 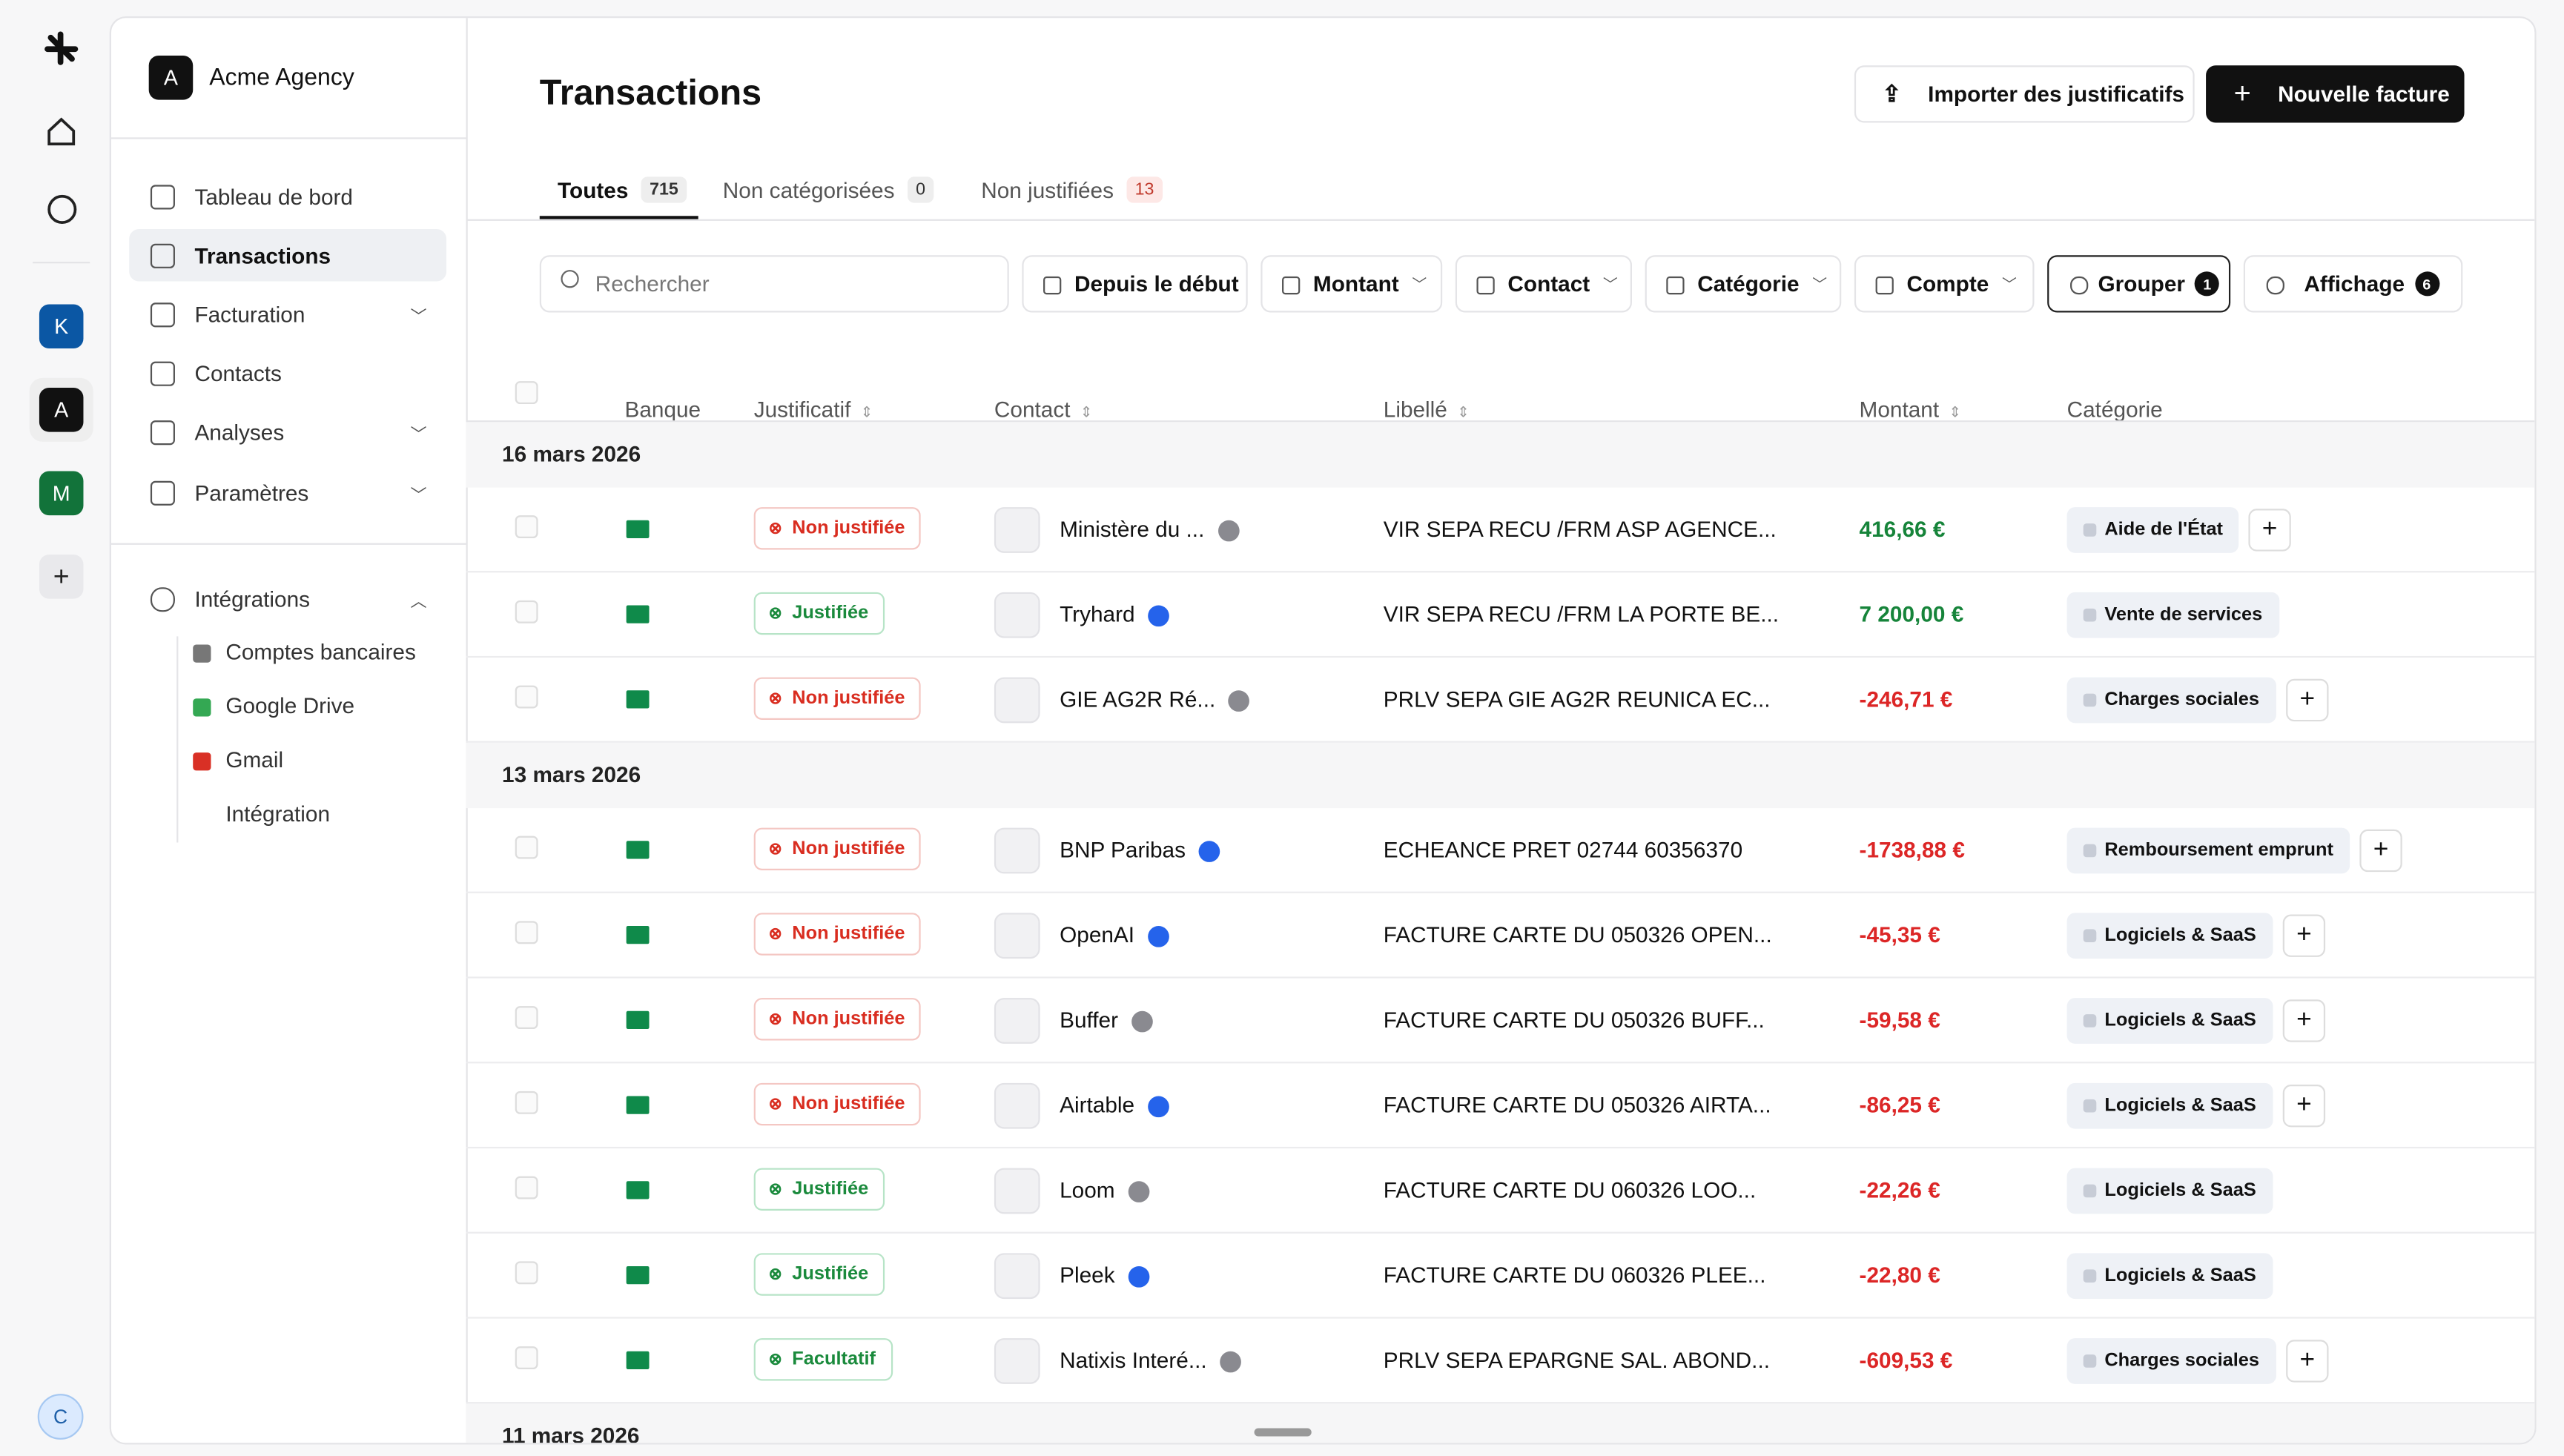 I want to click on new-invoice-button: + Nouvelle facture, so click(x=2335, y=94).